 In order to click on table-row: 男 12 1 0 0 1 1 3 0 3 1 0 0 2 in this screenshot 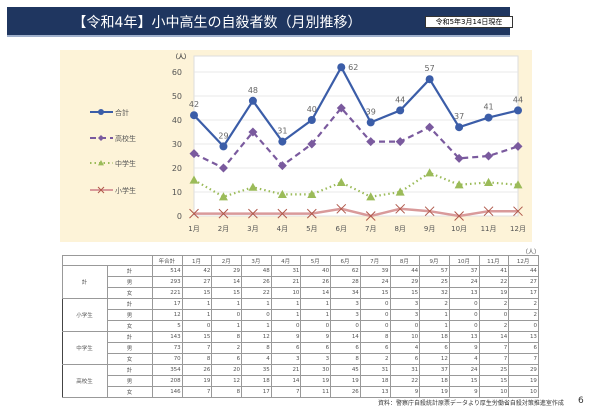, I will do `click(301, 315)`.